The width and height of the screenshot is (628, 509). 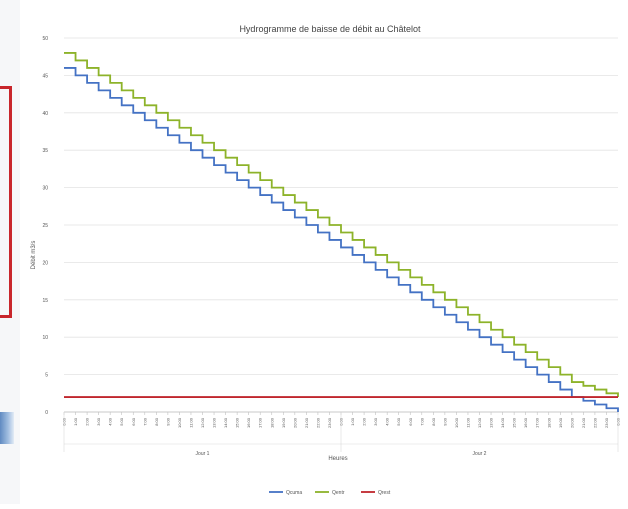 I want to click on y-tick-label: 25, so click(x=45, y=226).